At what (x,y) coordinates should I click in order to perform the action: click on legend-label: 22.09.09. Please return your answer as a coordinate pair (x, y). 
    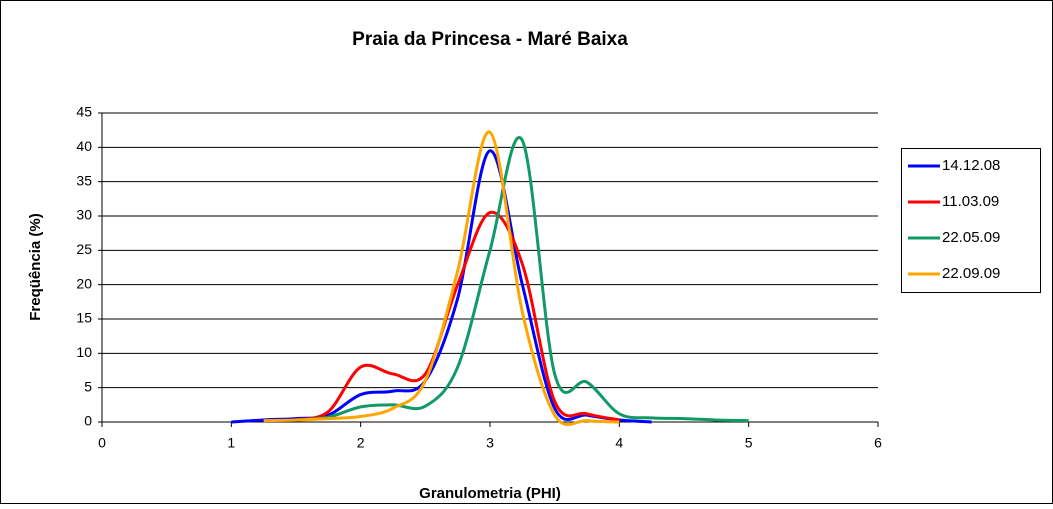
    Looking at the image, I should click on (971, 273).